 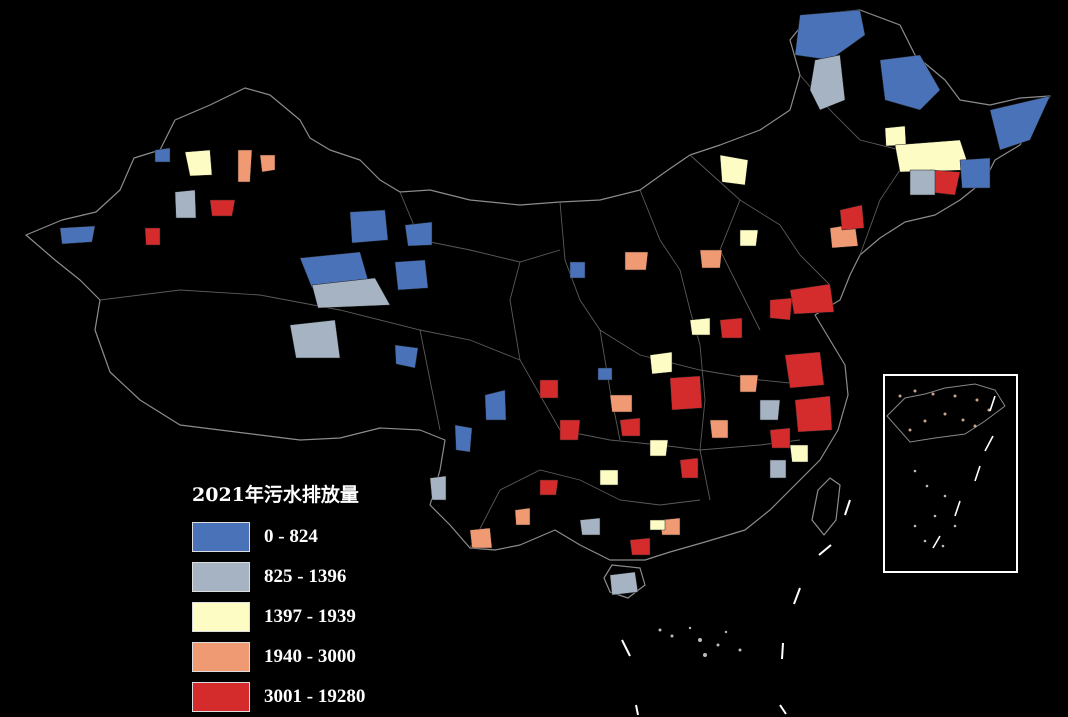 I want to click on legend-label: 1940 - 3000, so click(x=310, y=656).